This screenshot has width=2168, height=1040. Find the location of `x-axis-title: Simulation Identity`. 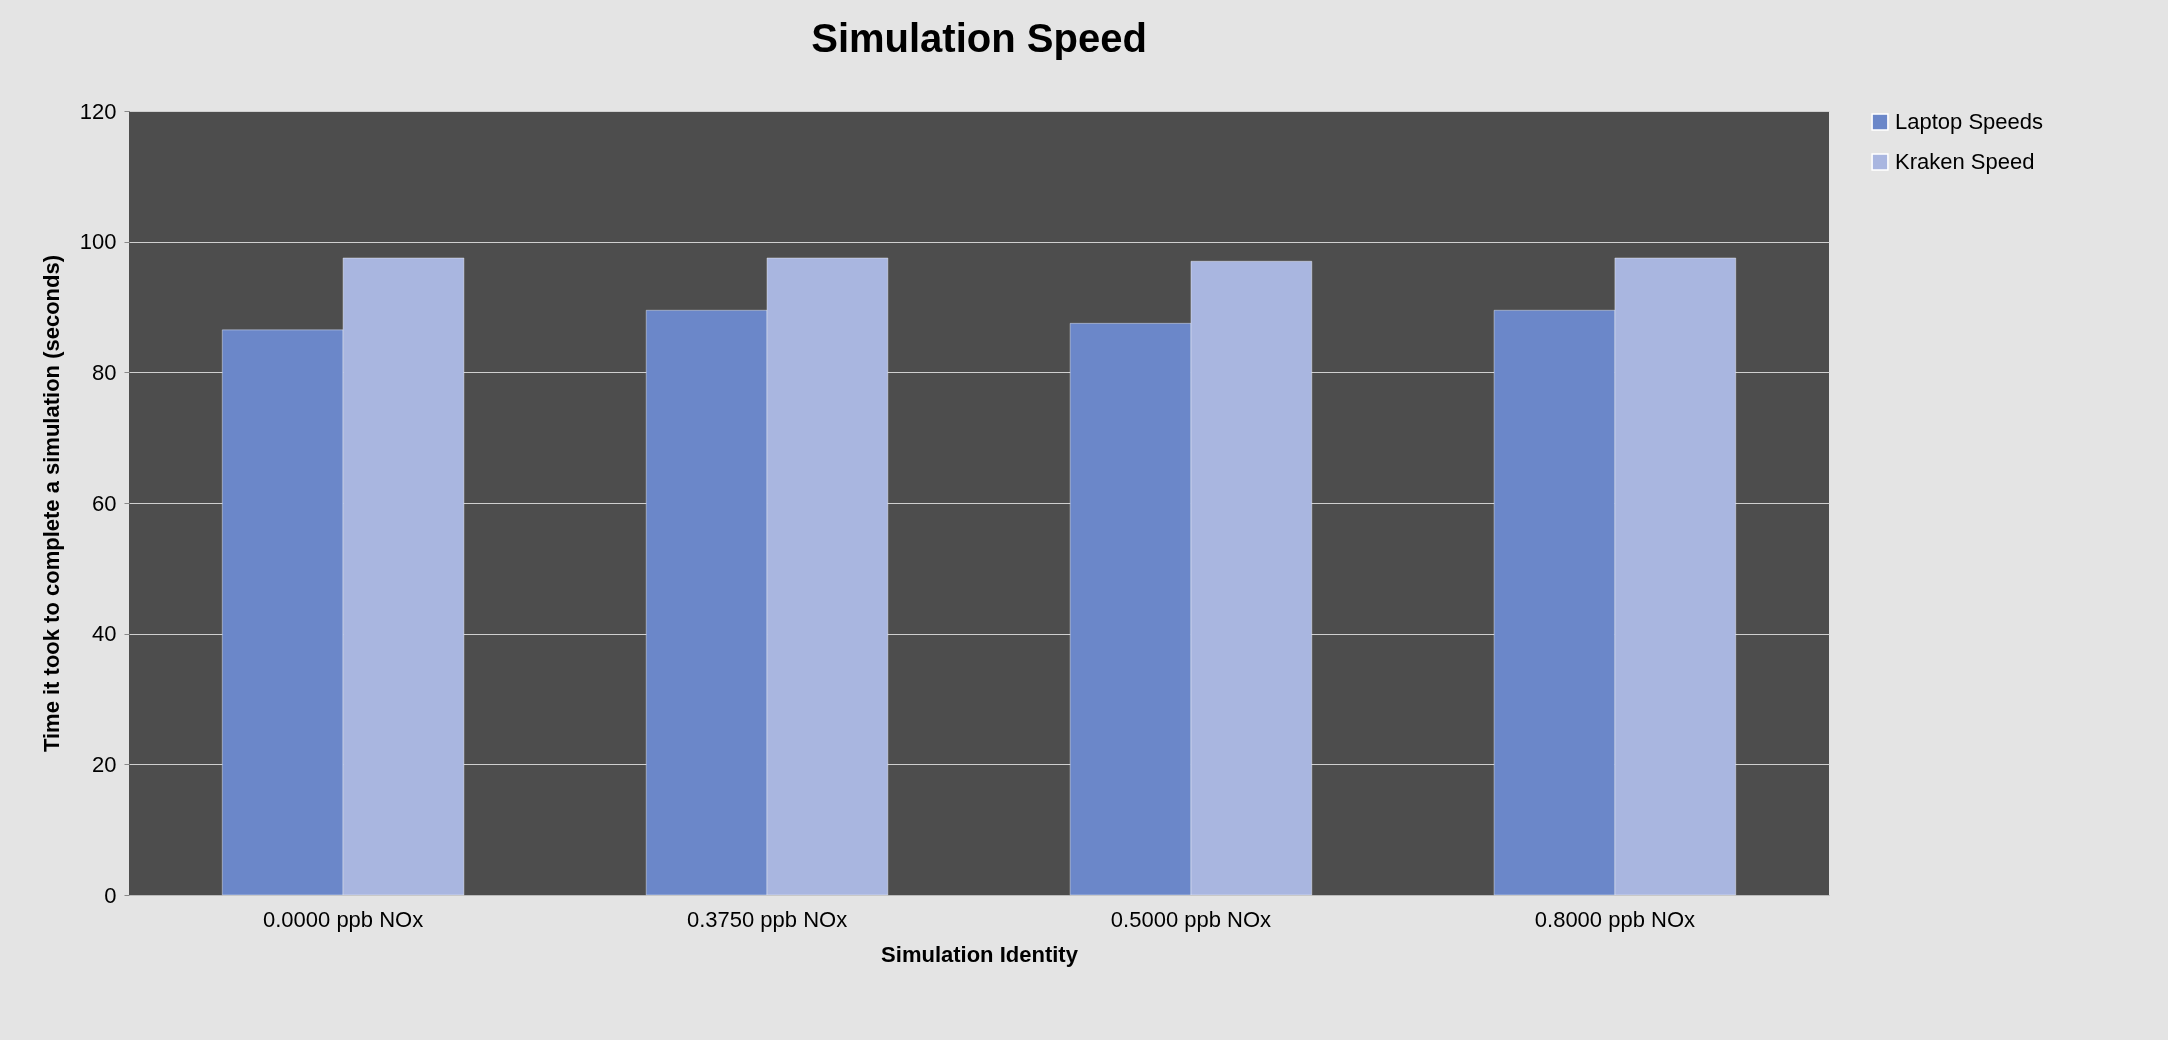

x-axis-title: Simulation Identity is located at coordinates (980, 954).